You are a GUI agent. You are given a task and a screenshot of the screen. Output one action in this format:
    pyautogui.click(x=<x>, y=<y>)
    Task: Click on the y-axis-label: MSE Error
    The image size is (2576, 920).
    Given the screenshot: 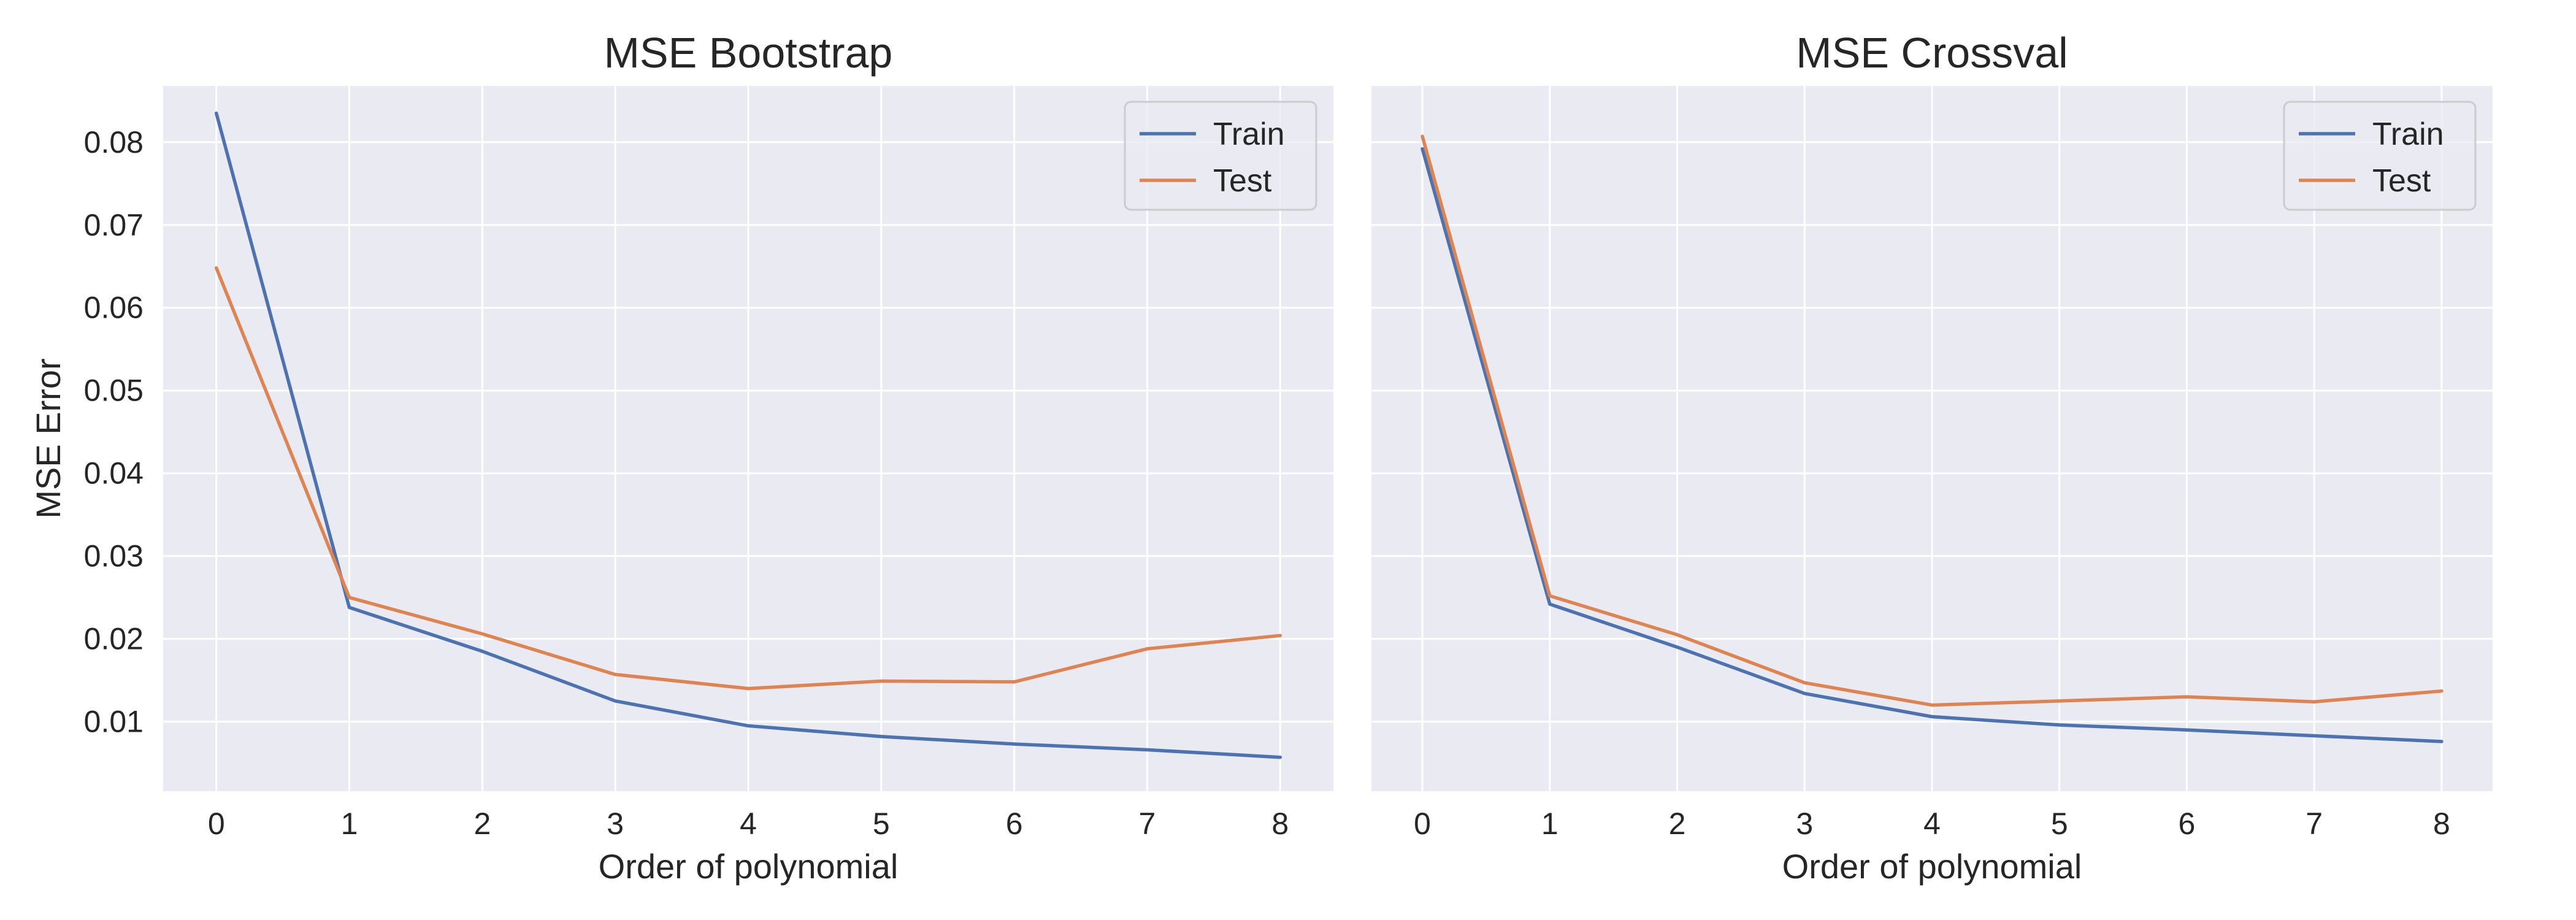 What is the action you would take?
    pyautogui.click(x=48, y=438)
    